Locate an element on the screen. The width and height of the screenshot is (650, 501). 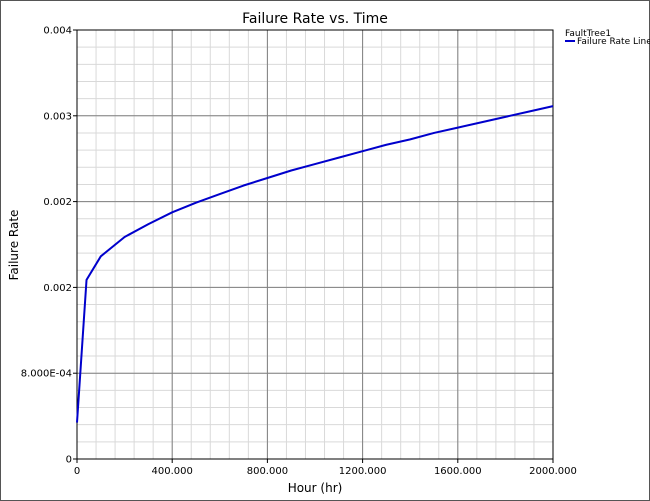
y-tick-label: 0.003 is located at coordinates (57, 116).